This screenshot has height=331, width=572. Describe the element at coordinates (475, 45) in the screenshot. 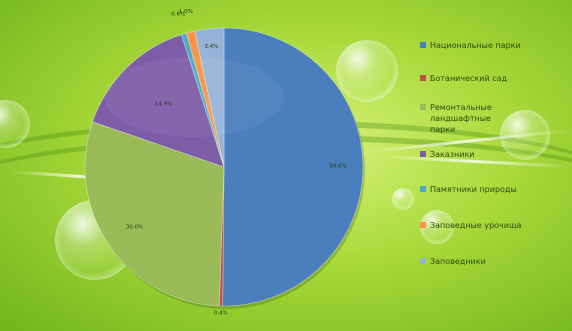

I see `legend-label: Национальные парки` at that location.